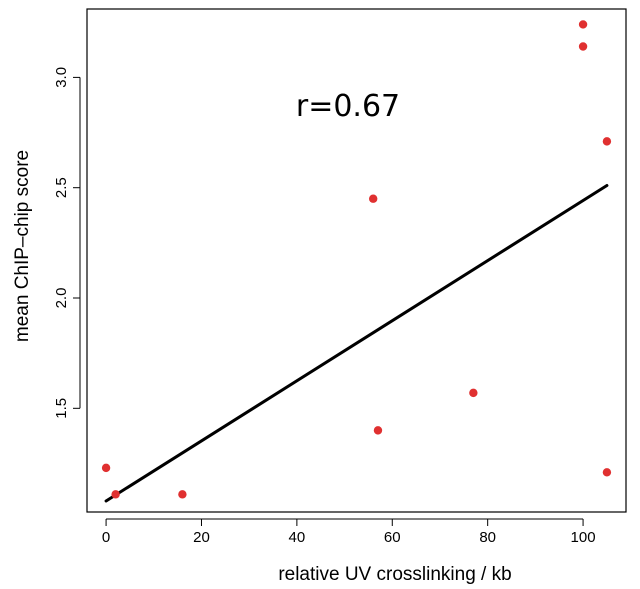  I want to click on y-tick-label: 2.0, so click(61, 298).